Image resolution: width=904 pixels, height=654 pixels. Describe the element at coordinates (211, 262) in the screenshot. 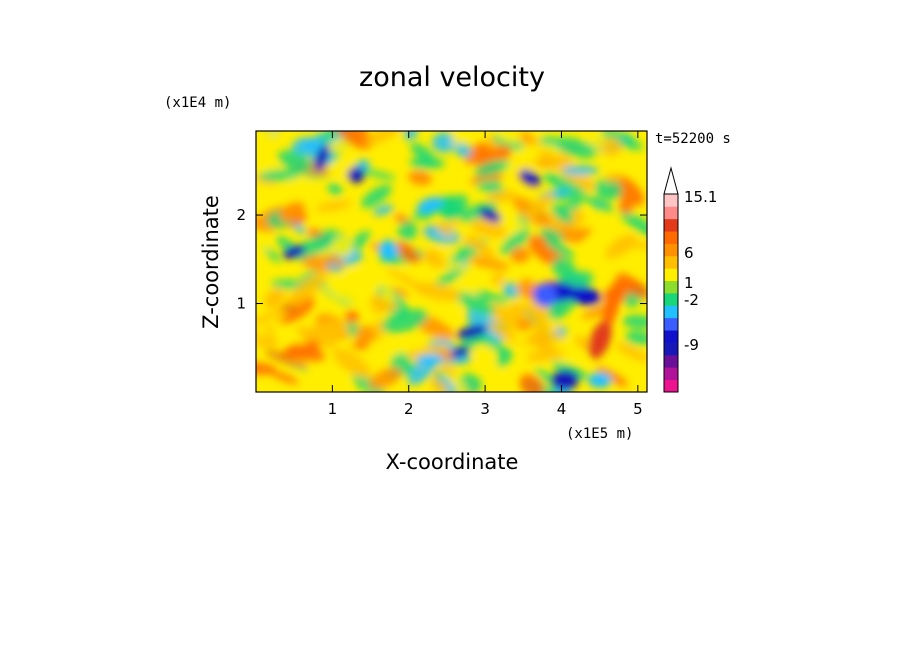

I see `y-axis-label: Z-coordinate` at that location.